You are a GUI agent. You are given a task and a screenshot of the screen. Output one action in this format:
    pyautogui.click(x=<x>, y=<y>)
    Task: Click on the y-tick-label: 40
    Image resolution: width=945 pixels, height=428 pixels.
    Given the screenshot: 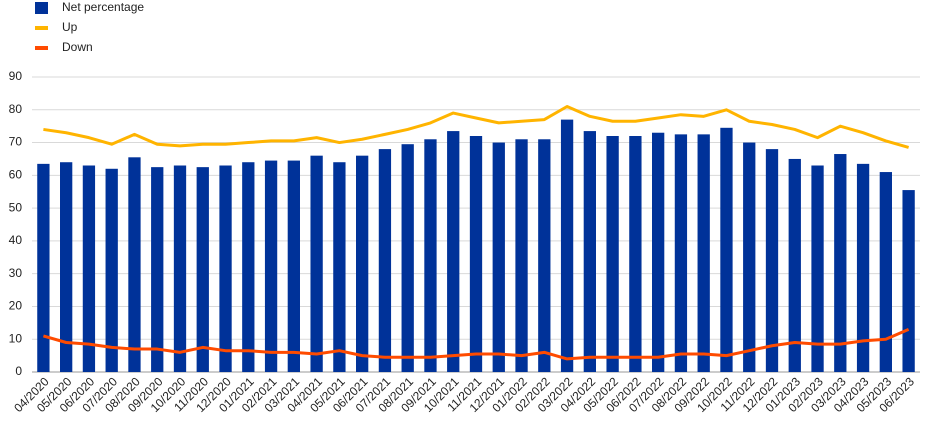 What is the action you would take?
    pyautogui.click(x=16, y=240)
    